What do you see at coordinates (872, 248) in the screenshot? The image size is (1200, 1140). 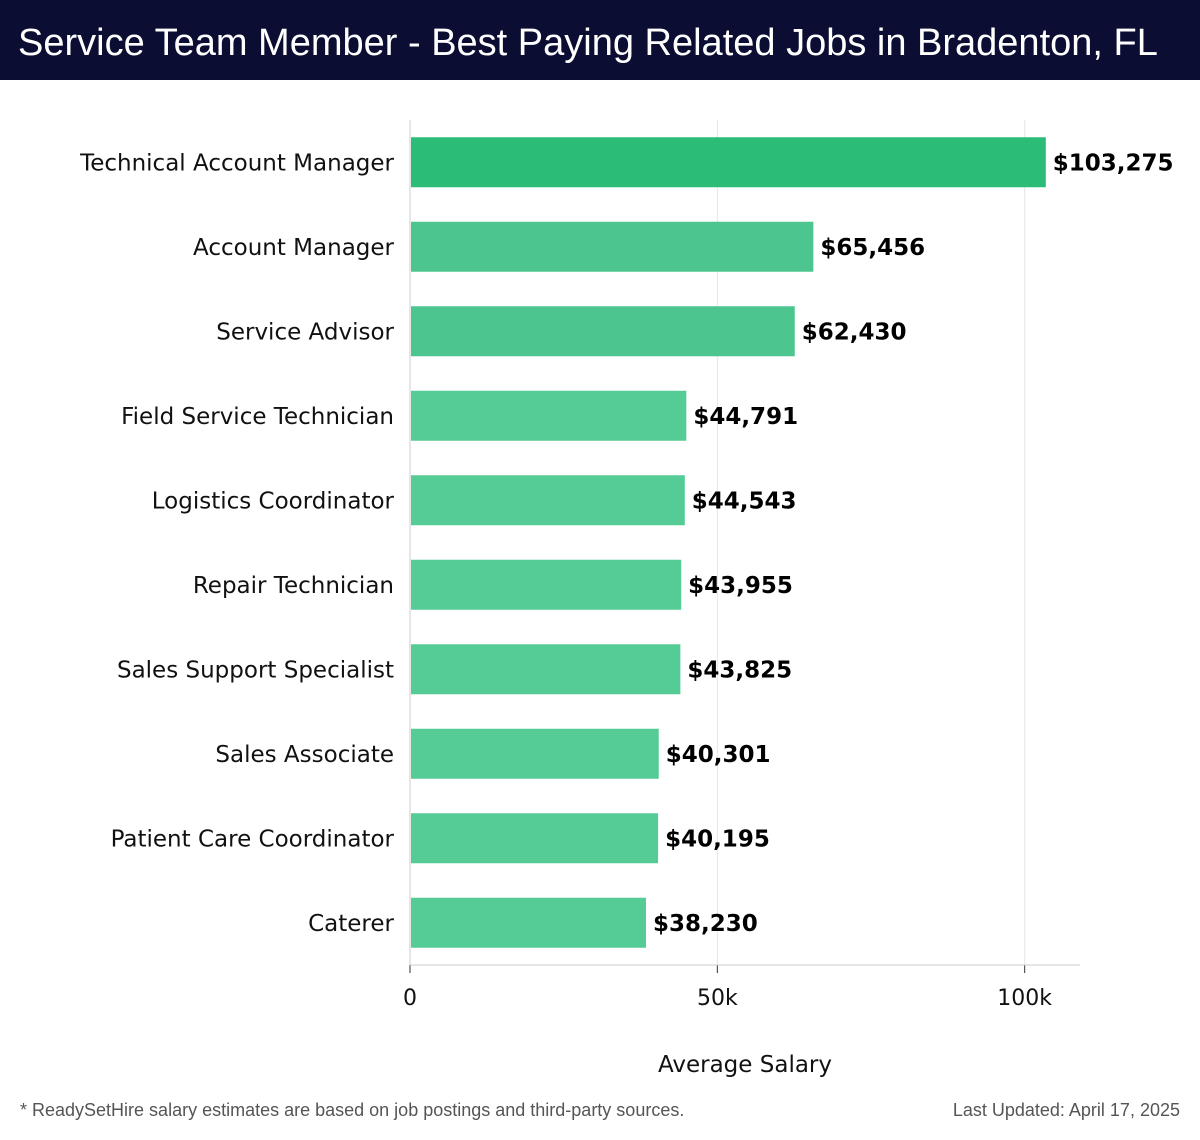 I see `value-label: $65,456` at bounding box center [872, 248].